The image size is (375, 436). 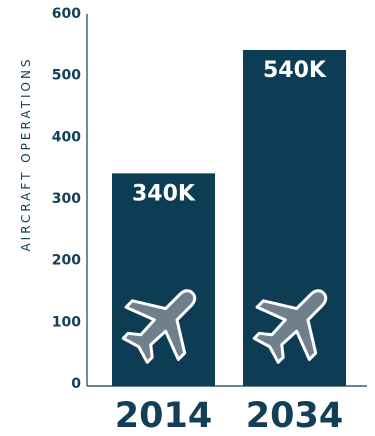 What do you see at coordinates (295, 70) in the screenshot?
I see `data-label-2034: 540K` at bounding box center [295, 70].